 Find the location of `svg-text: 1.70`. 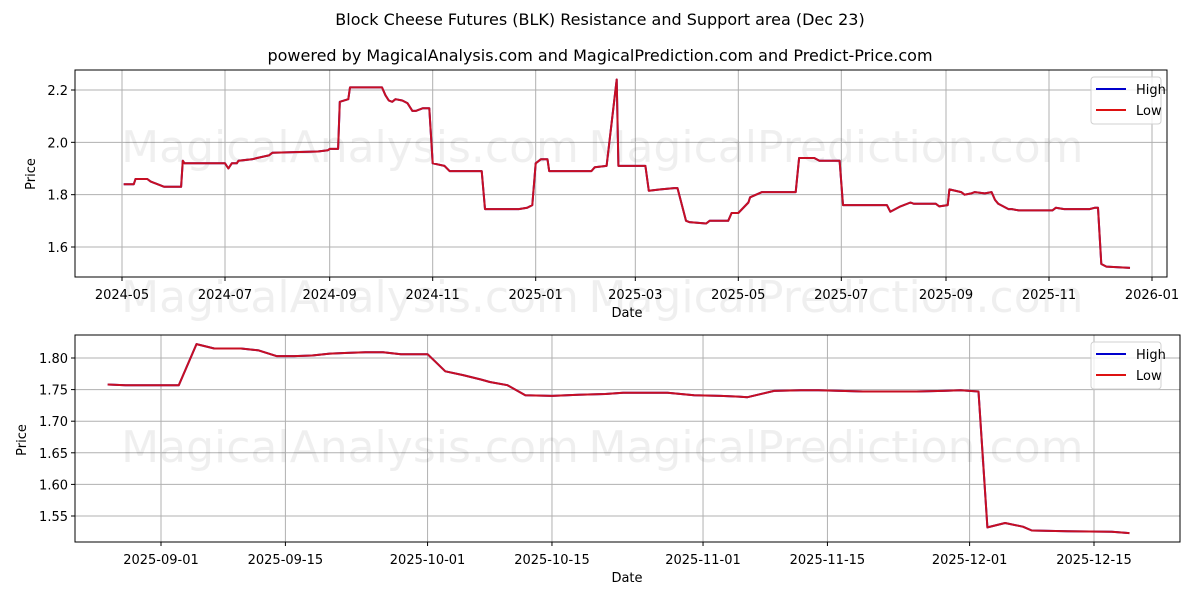

svg-text: 1.70 is located at coordinates (53, 422).